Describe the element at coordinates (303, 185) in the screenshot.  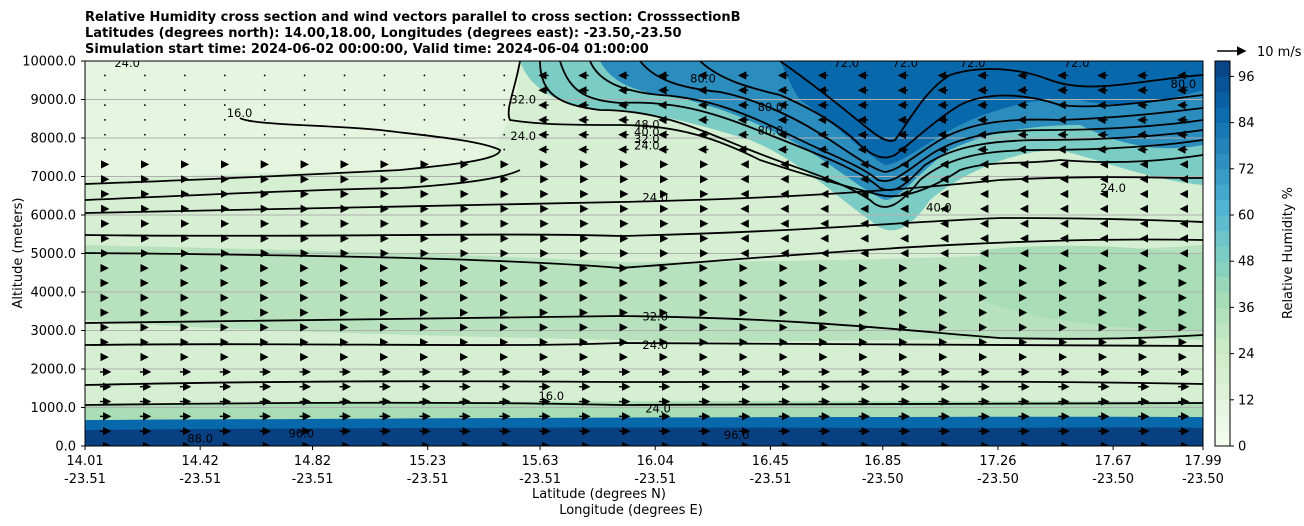
I see `contour-line-16-upper` at that location.